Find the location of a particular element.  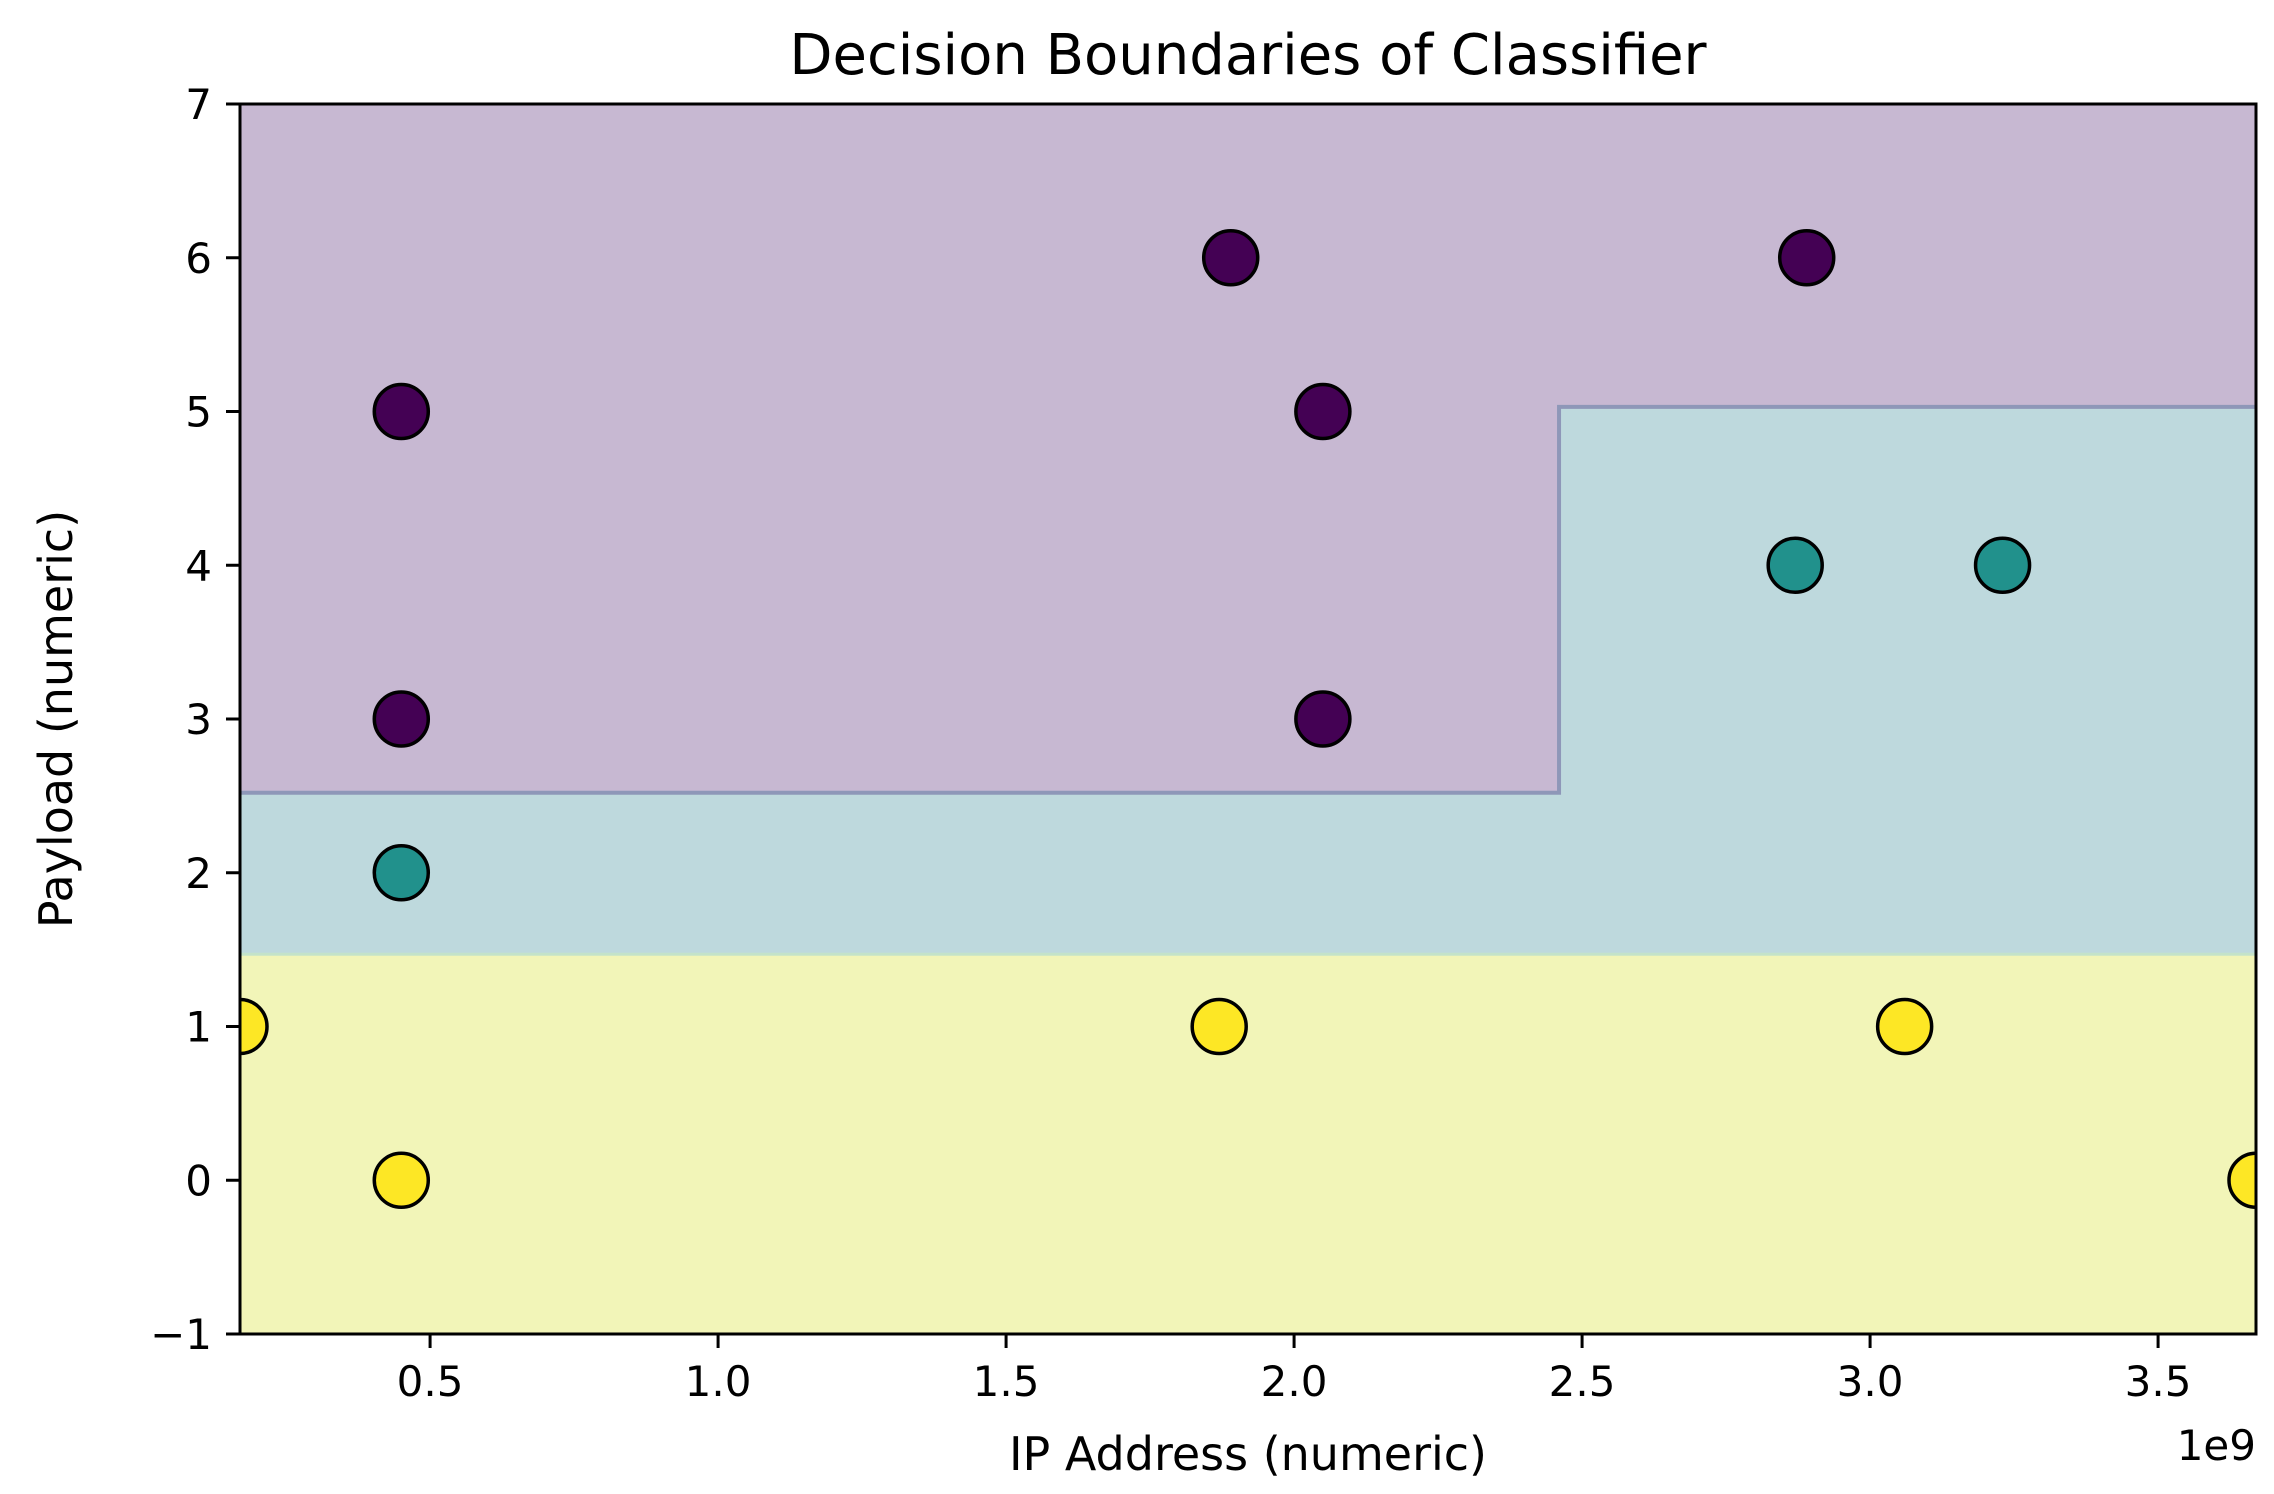

y-tick-label: 3 is located at coordinates (198, 719).